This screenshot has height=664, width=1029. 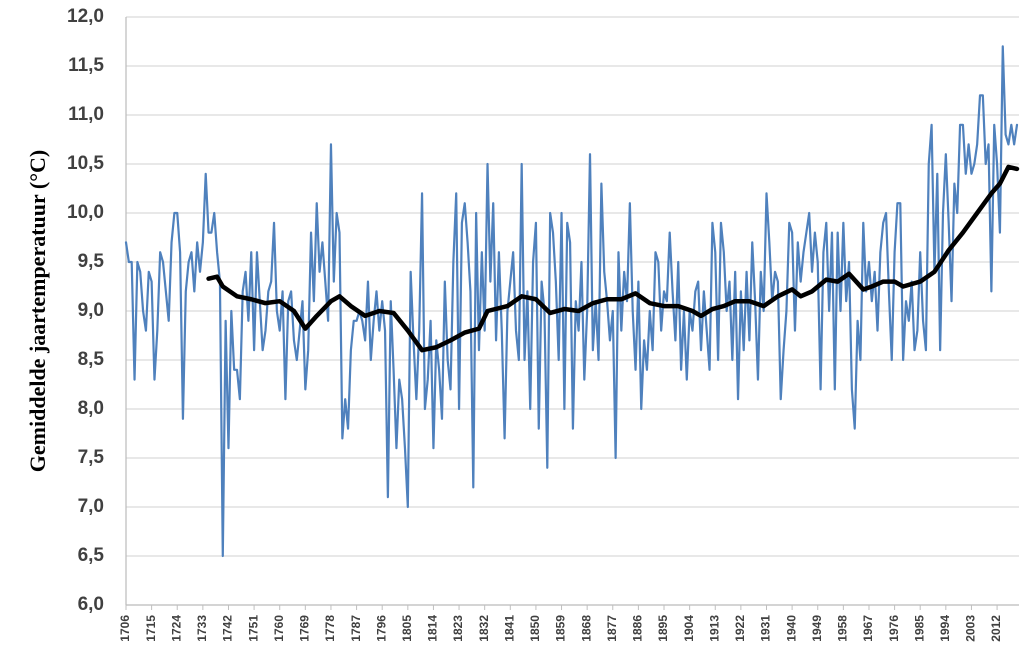 What do you see at coordinates (458, 628) in the screenshot?
I see `x-tick-label: 1823` at bounding box center [458, 628].